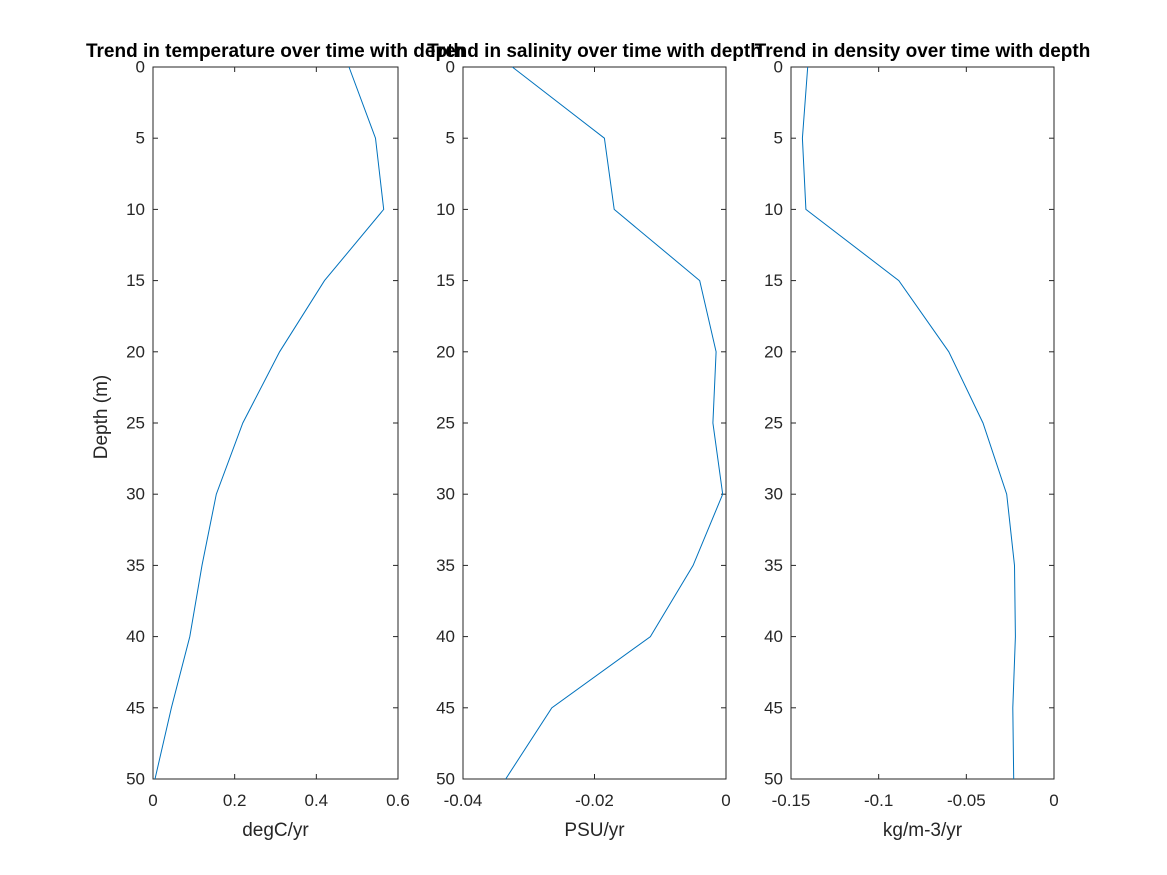  What do you see at coordinates (966, 800) in the screenshot?
I see `x-tick-label: -0.05` at bounding box center [966, 800].